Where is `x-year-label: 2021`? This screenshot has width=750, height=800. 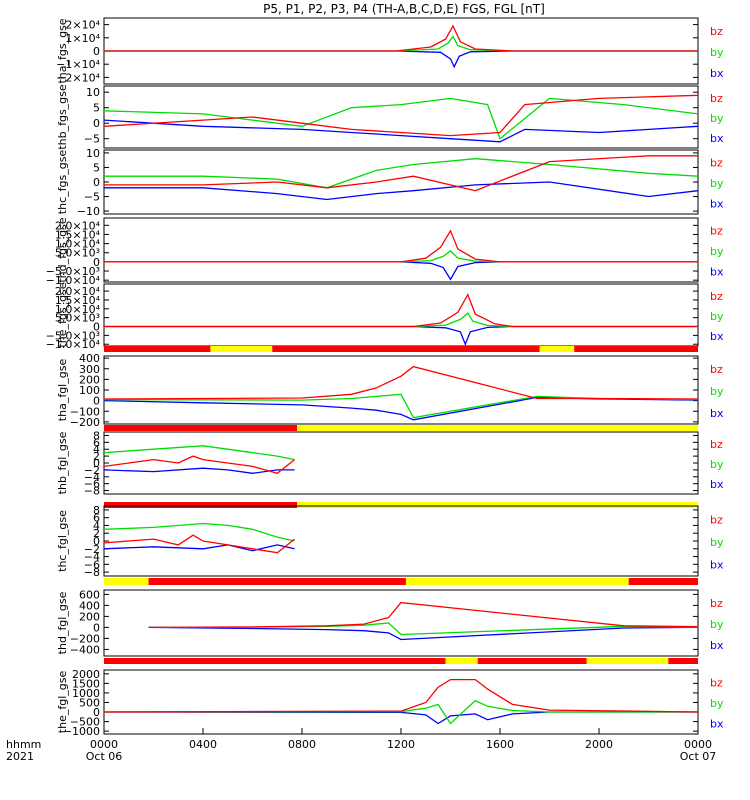 x-year-label: 2021 is located at coordinates (20, 756).